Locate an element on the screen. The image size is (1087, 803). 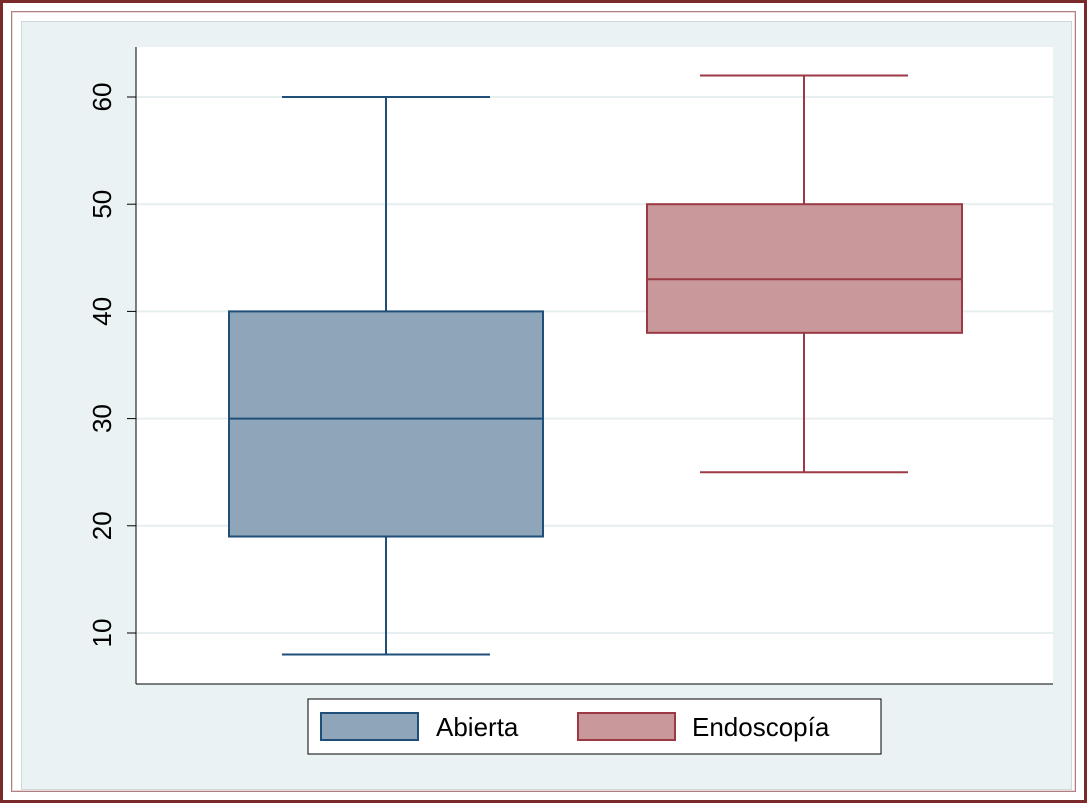
series-2-box is located at coordinates (804, 274).